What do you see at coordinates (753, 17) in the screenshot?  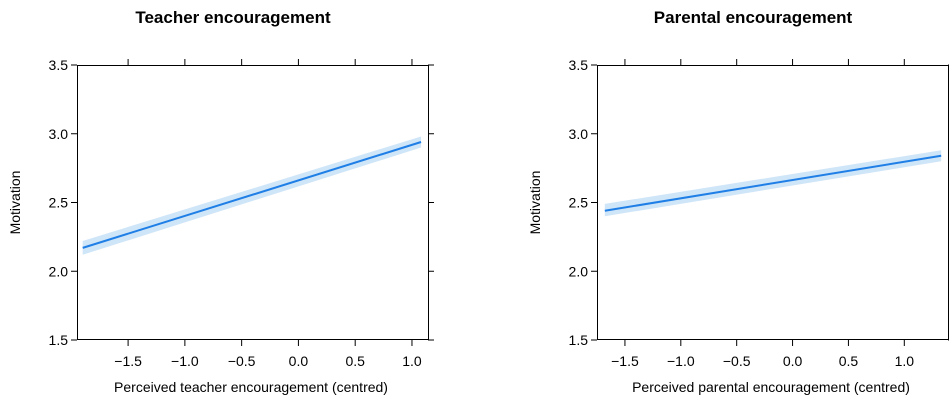 I see `chart-title: Parental encouragement` at bounding box center [753, 17].